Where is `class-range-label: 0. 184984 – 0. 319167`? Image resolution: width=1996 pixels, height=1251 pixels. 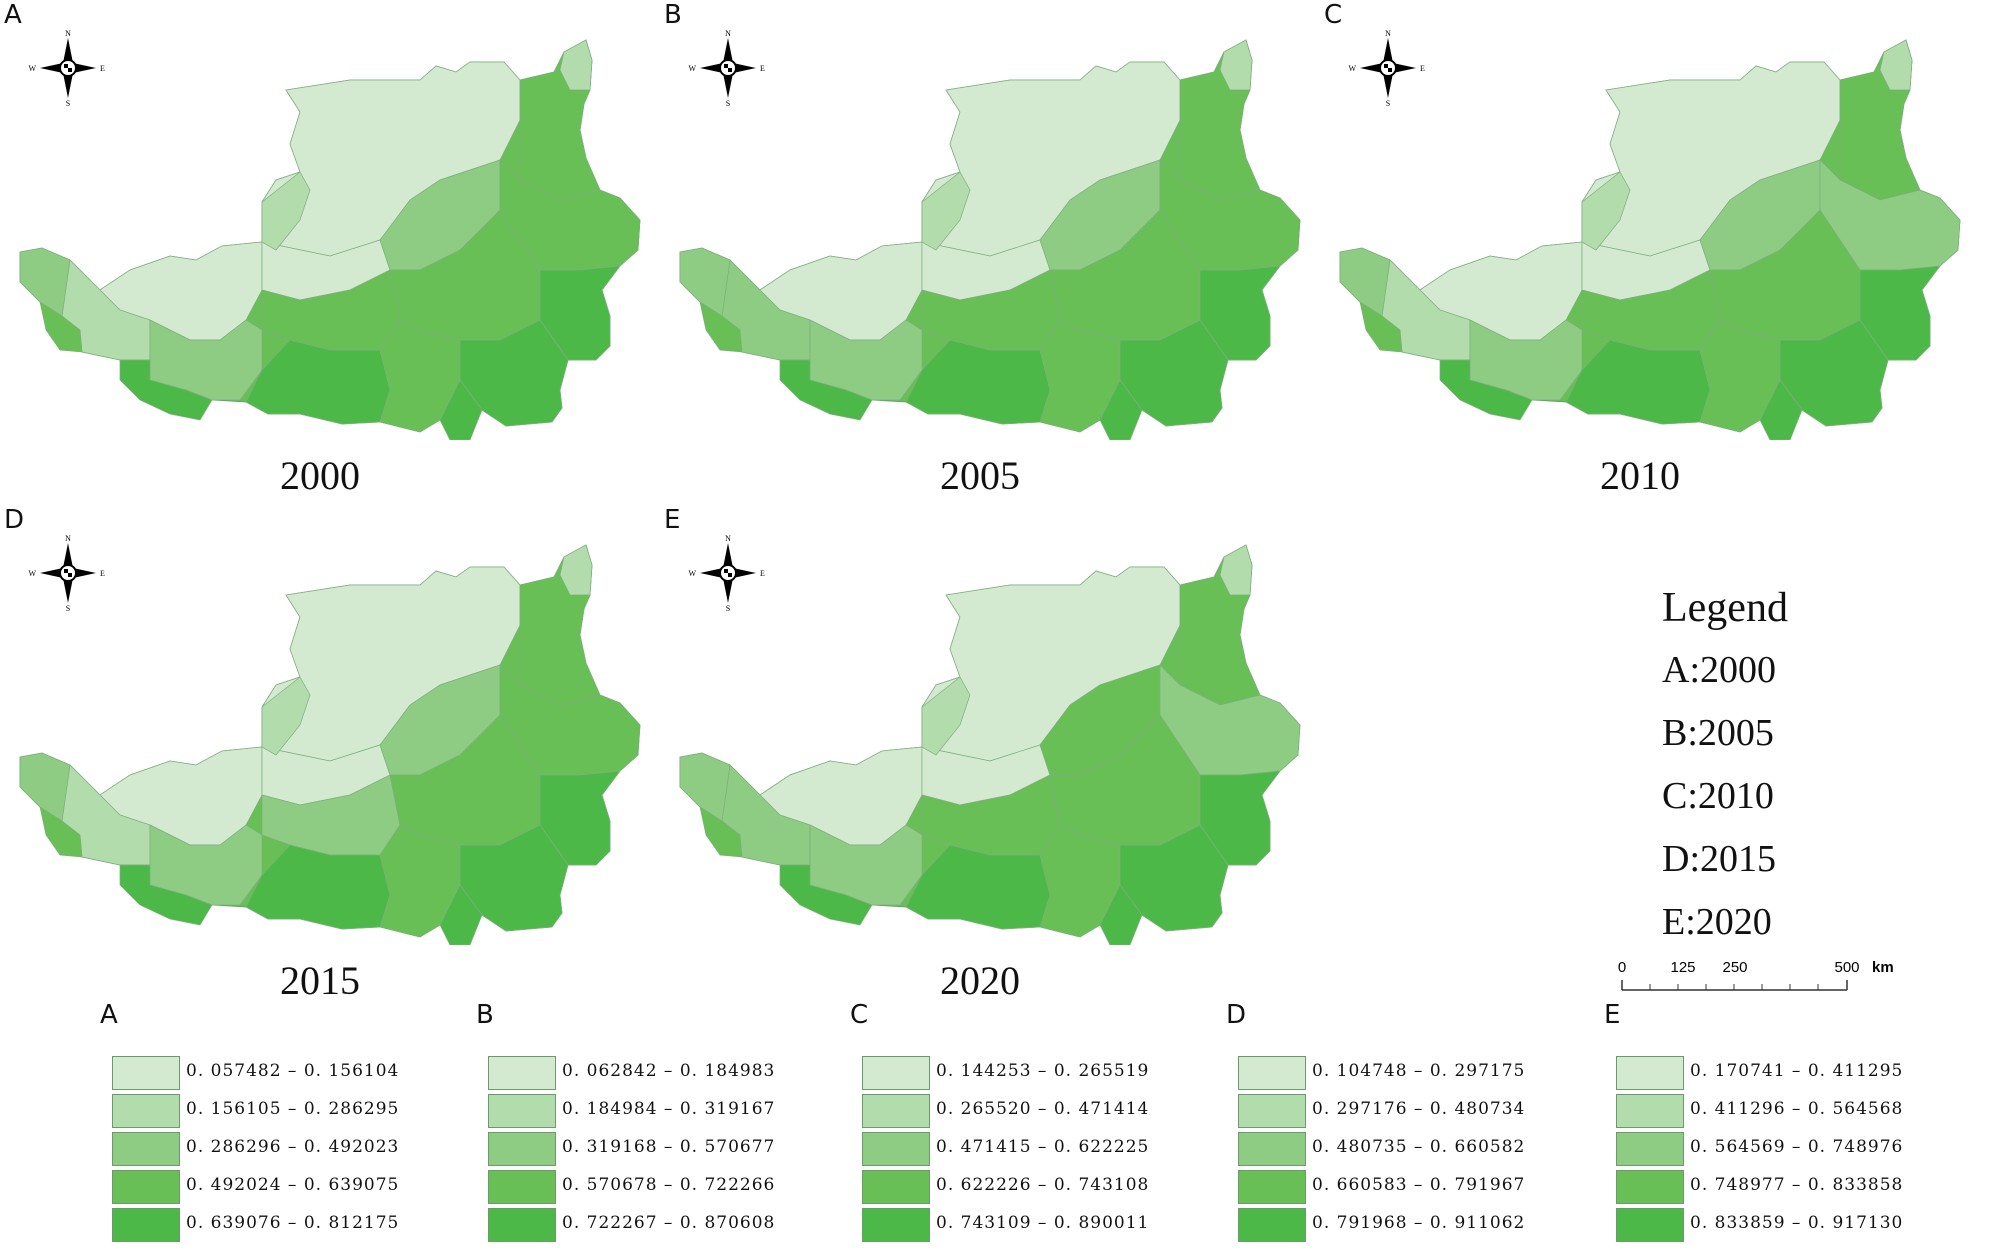
class-range-label: 0. 184984 – 0. 319167 is located at coordinates (669, 1109).